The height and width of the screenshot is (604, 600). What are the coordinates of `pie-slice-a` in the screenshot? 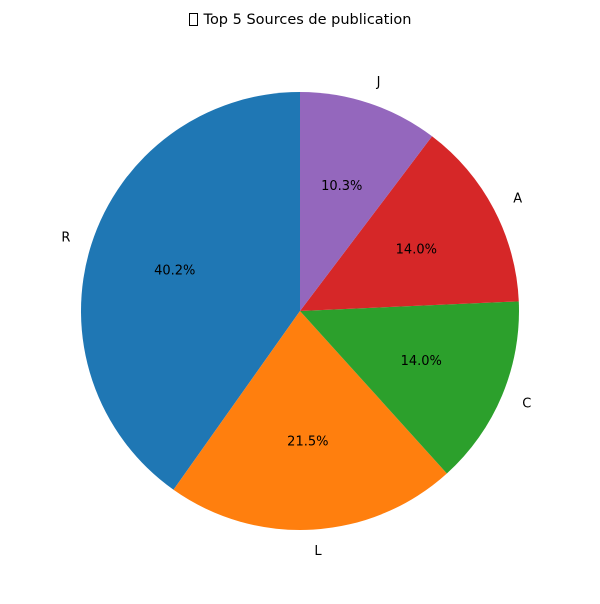 It's located at (409, 223).